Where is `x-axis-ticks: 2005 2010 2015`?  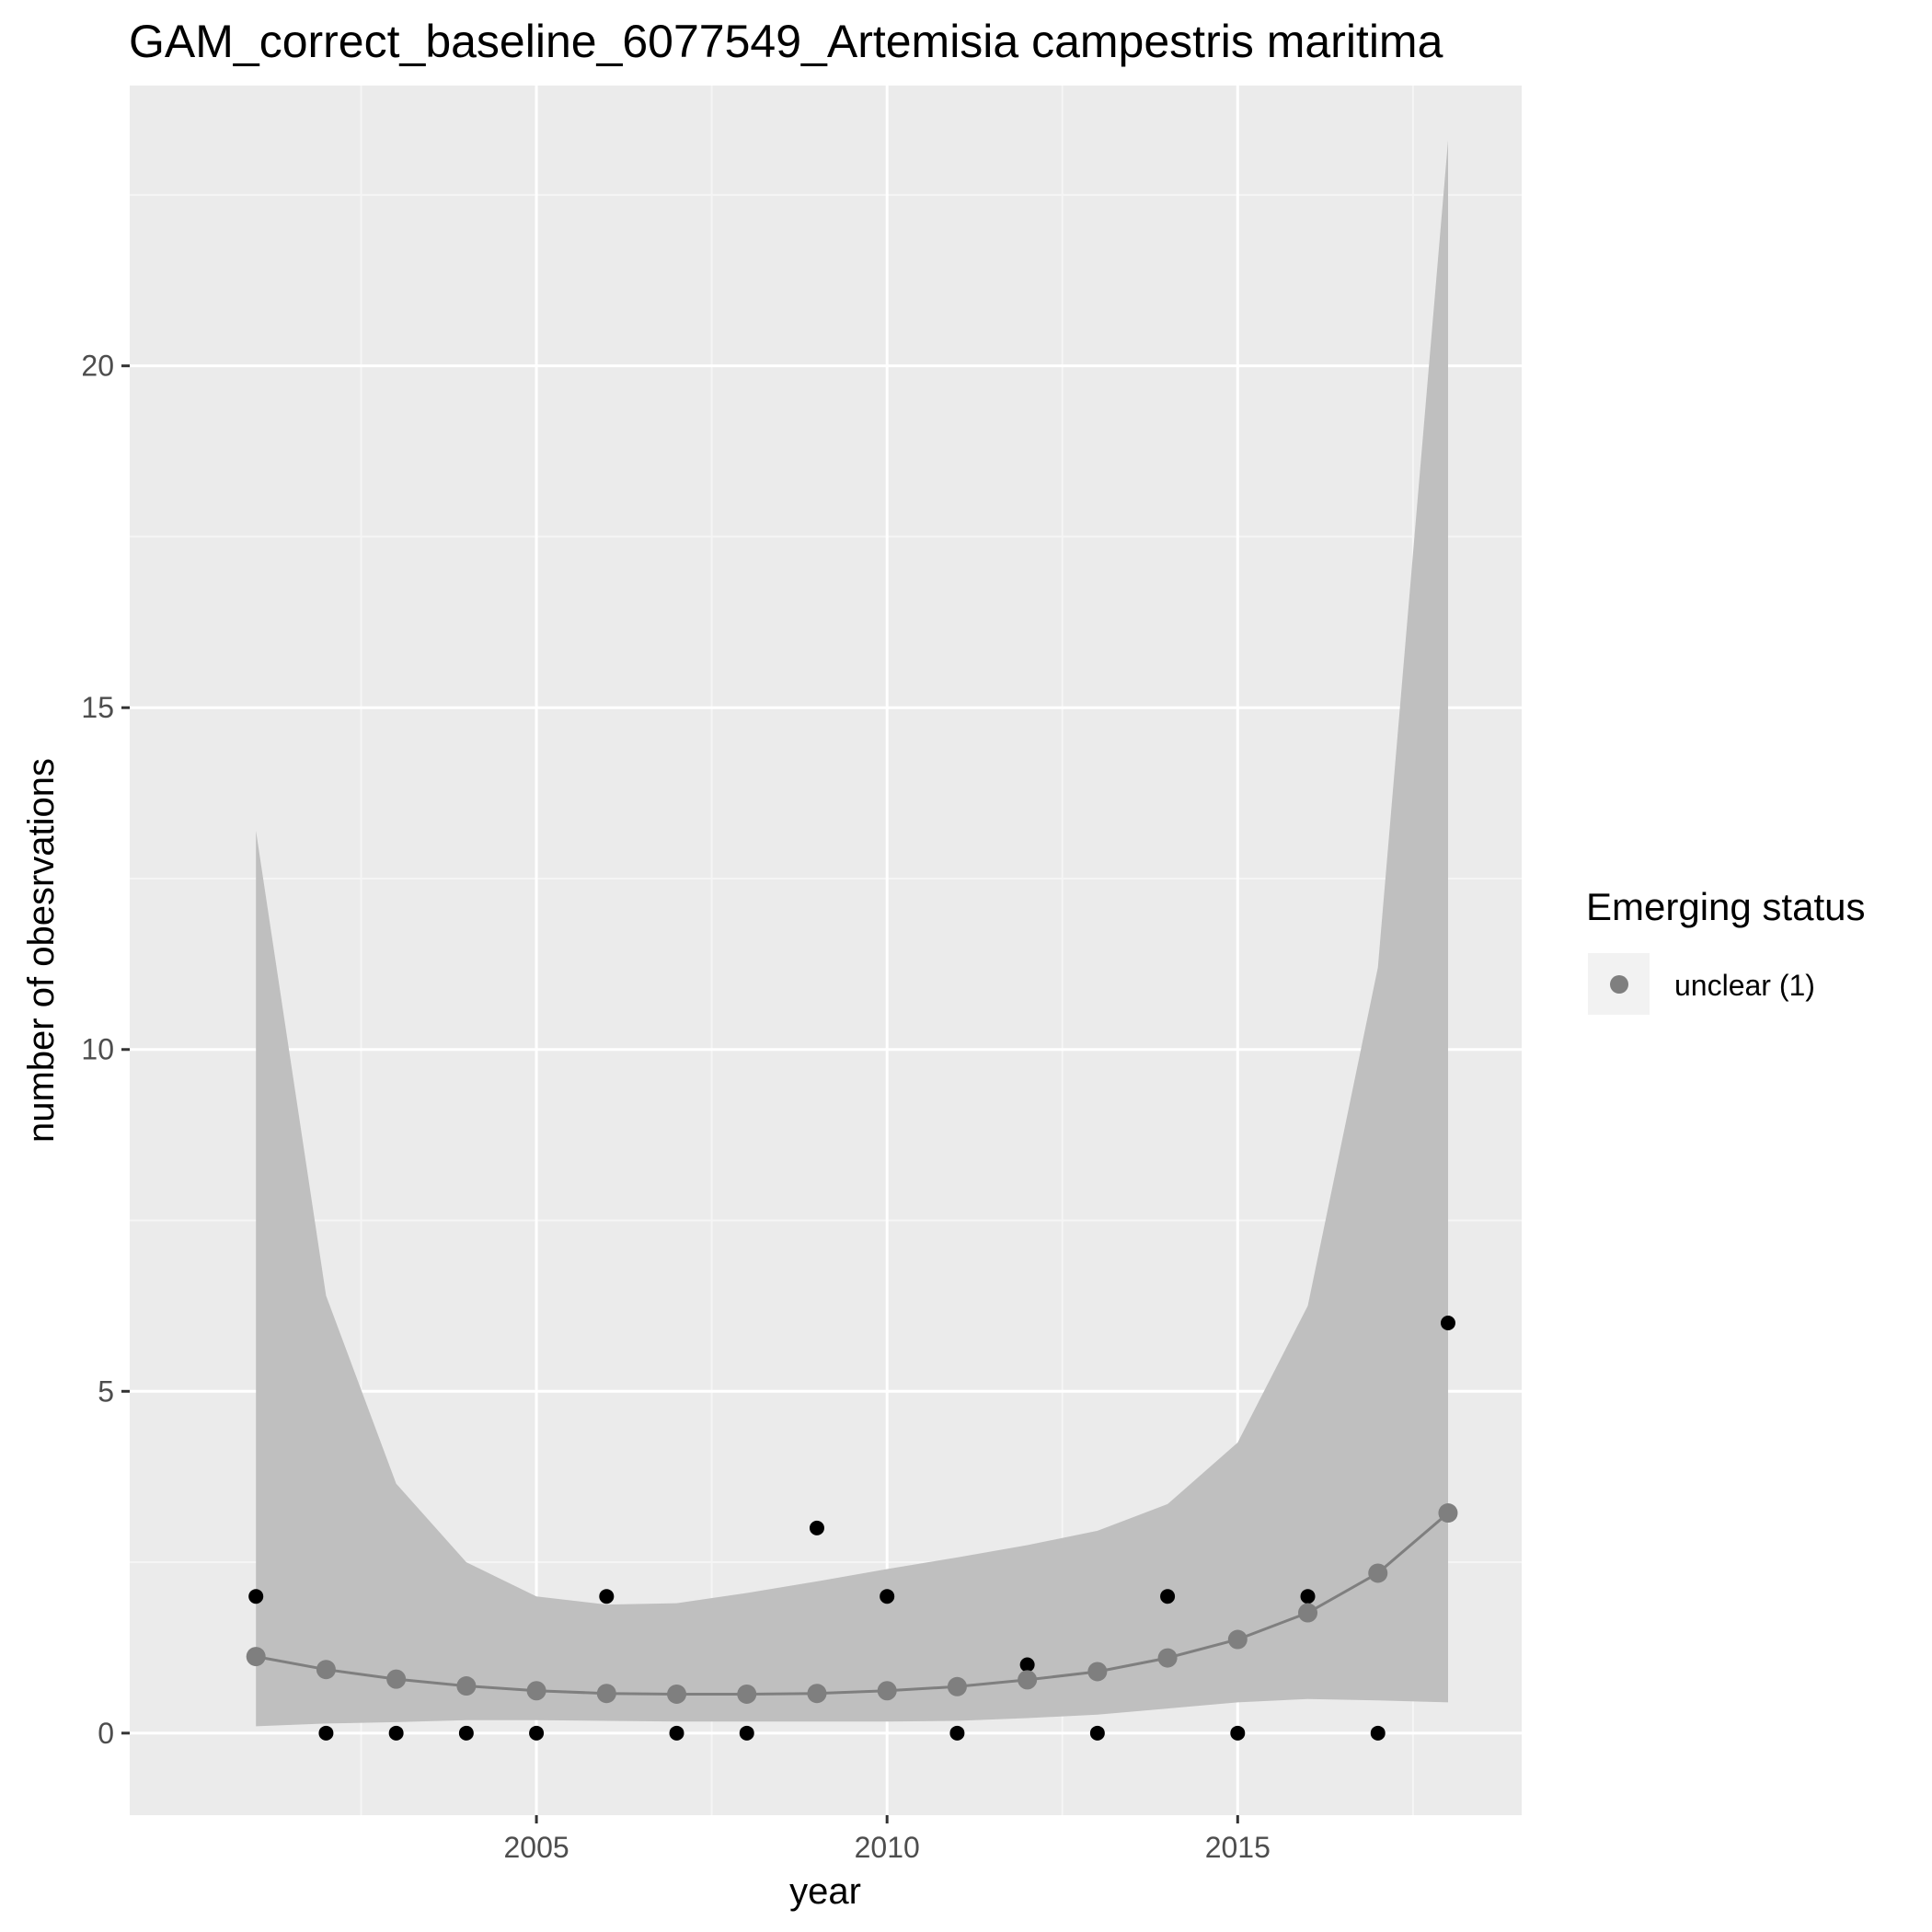 x-axis-ticks: 2005 2010 2015 is located at coordinates (887, 1839).